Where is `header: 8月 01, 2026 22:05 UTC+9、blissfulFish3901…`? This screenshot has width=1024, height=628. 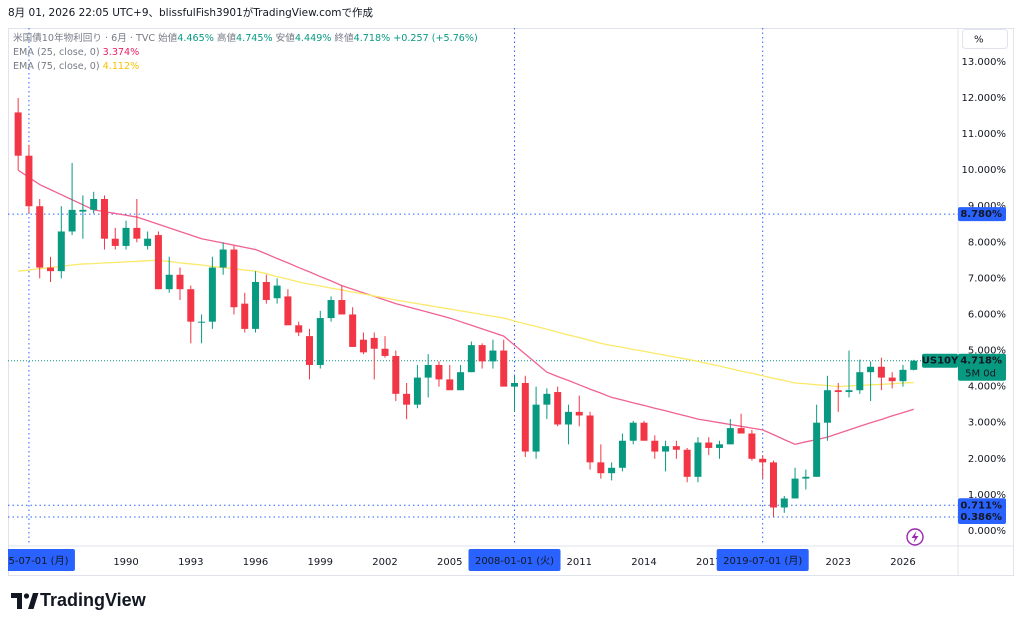 header: 8月 01, 2026 22:05 UTC+9、blissfulFish3901… is located at coordinates (190, 13).